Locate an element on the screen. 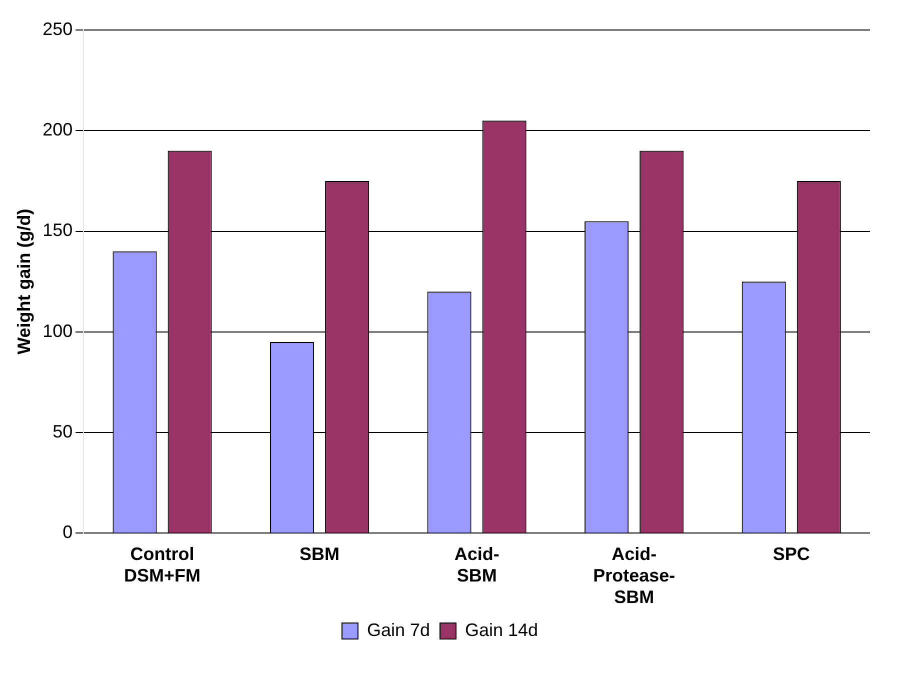 The image size is (914, 674). y-axis-title: Weight gain (g/d) is located at coordinates (24, 281).